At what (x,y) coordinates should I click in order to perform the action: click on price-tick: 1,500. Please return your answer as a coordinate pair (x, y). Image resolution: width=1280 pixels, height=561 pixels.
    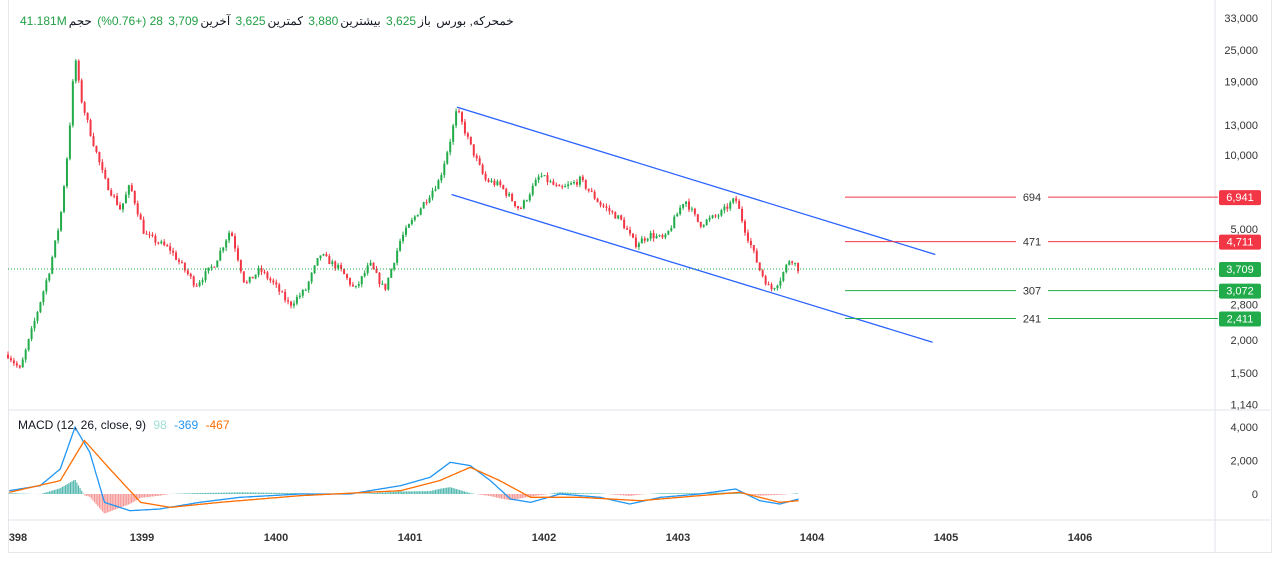
    Looking at the image, I should click on (1244, 374).